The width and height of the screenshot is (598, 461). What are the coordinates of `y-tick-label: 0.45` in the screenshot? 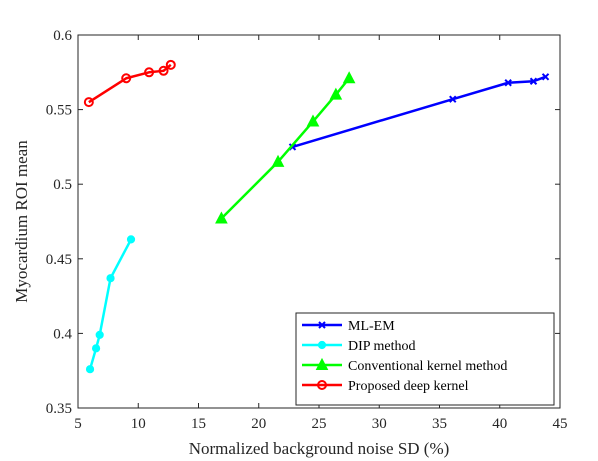 It's located at (59, 260).